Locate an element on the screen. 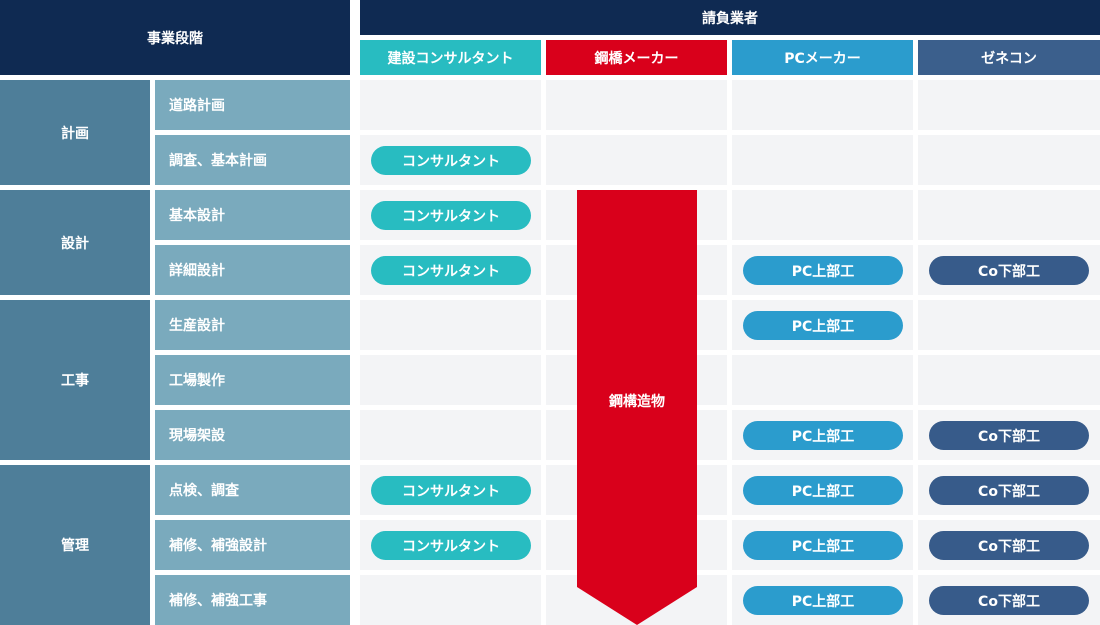 Image resolution: width=1100 pixels, height=625 pixels. steel-structure-arrow-shape is located at coordinates (637, 407).